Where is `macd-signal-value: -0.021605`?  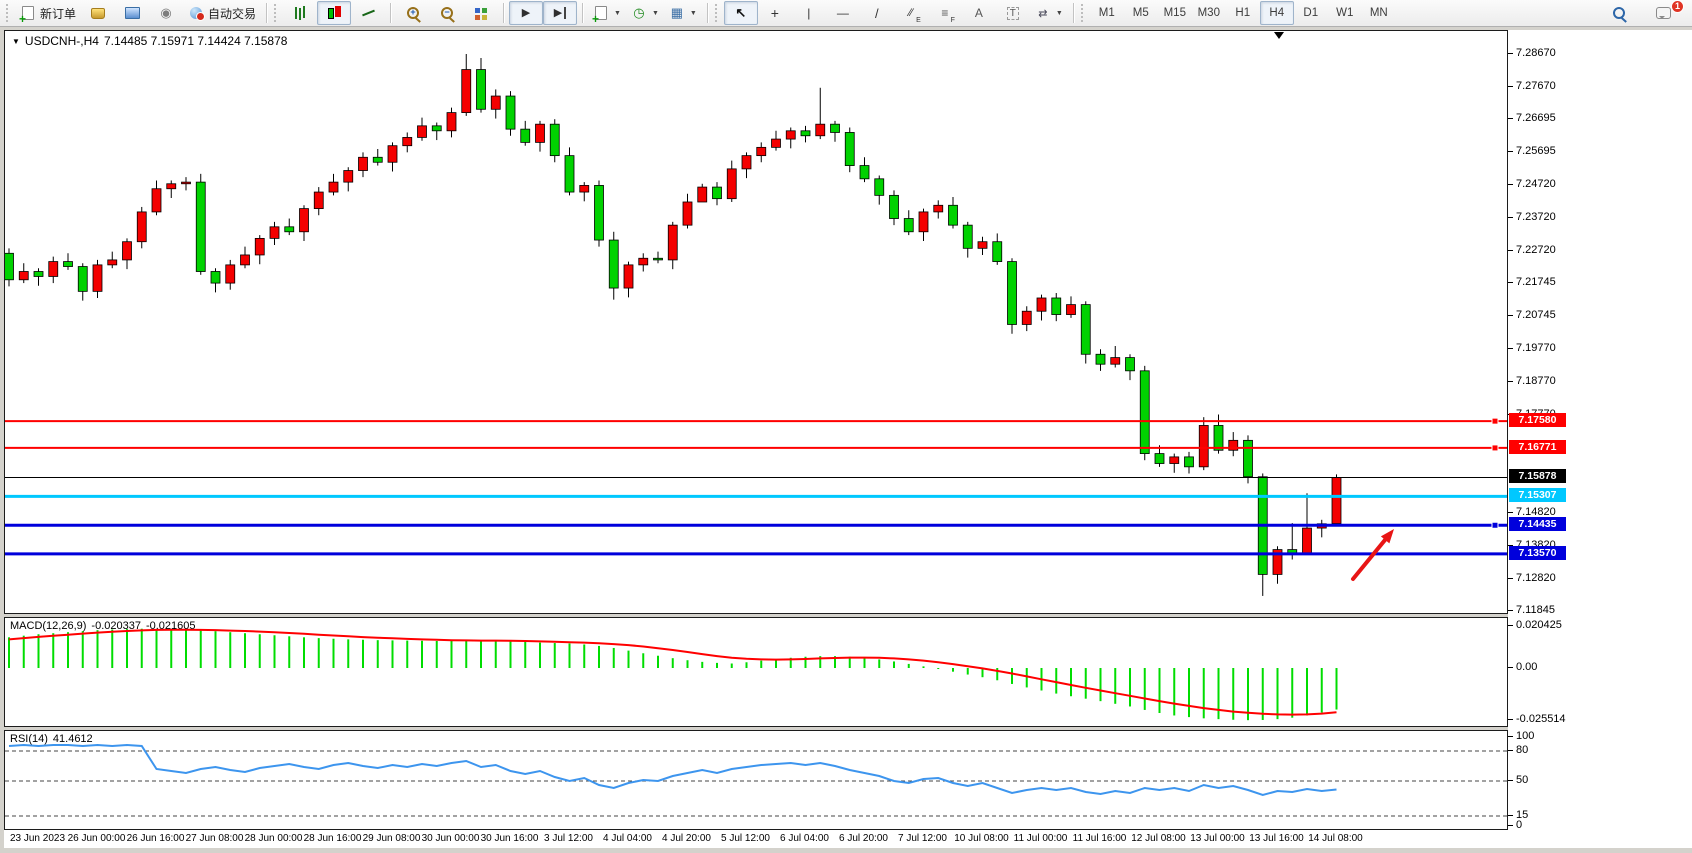
macd-signal-value: -0.021605 is located at coordinates (170, 626).